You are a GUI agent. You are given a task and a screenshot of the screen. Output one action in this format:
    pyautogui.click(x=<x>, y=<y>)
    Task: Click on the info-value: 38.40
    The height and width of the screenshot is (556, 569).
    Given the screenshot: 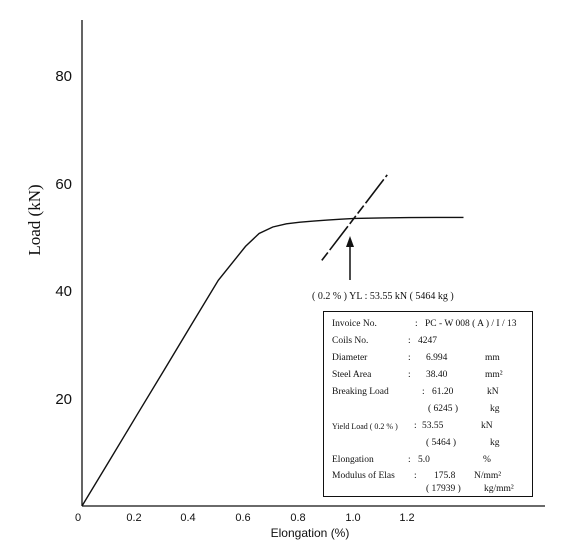 What is the action you would take?
    pyautogui.click(x=437, y=375)
    